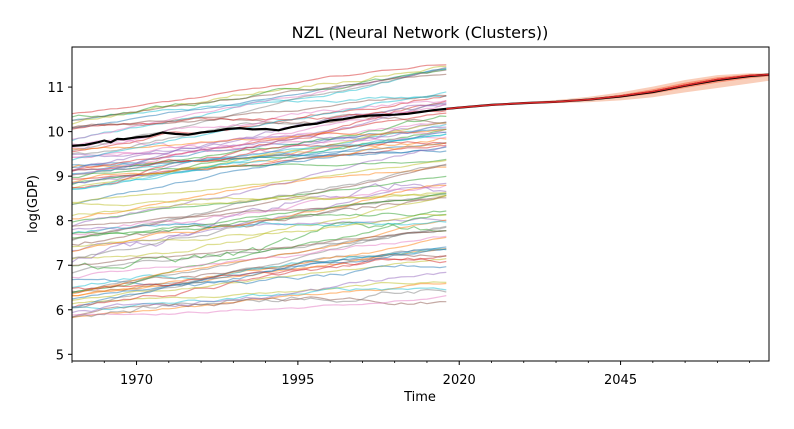  What do you see at coordinates (33, 204) in the screenshot?
I see `y-axis-label: log(GDP)` at bounding box center [33, 204].